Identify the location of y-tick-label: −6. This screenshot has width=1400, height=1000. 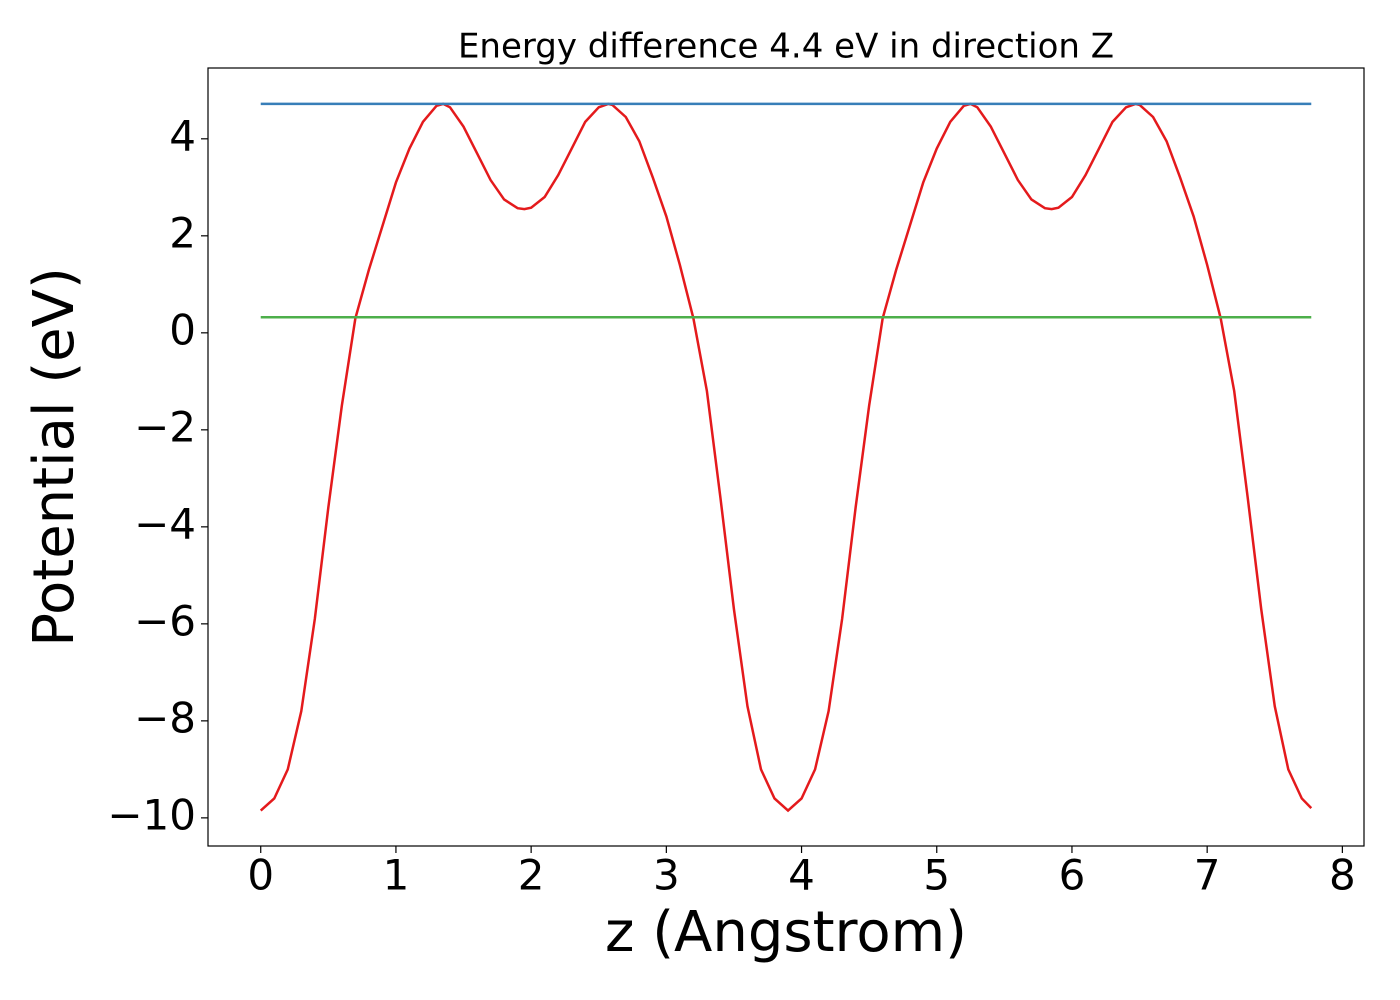
(165, 620).